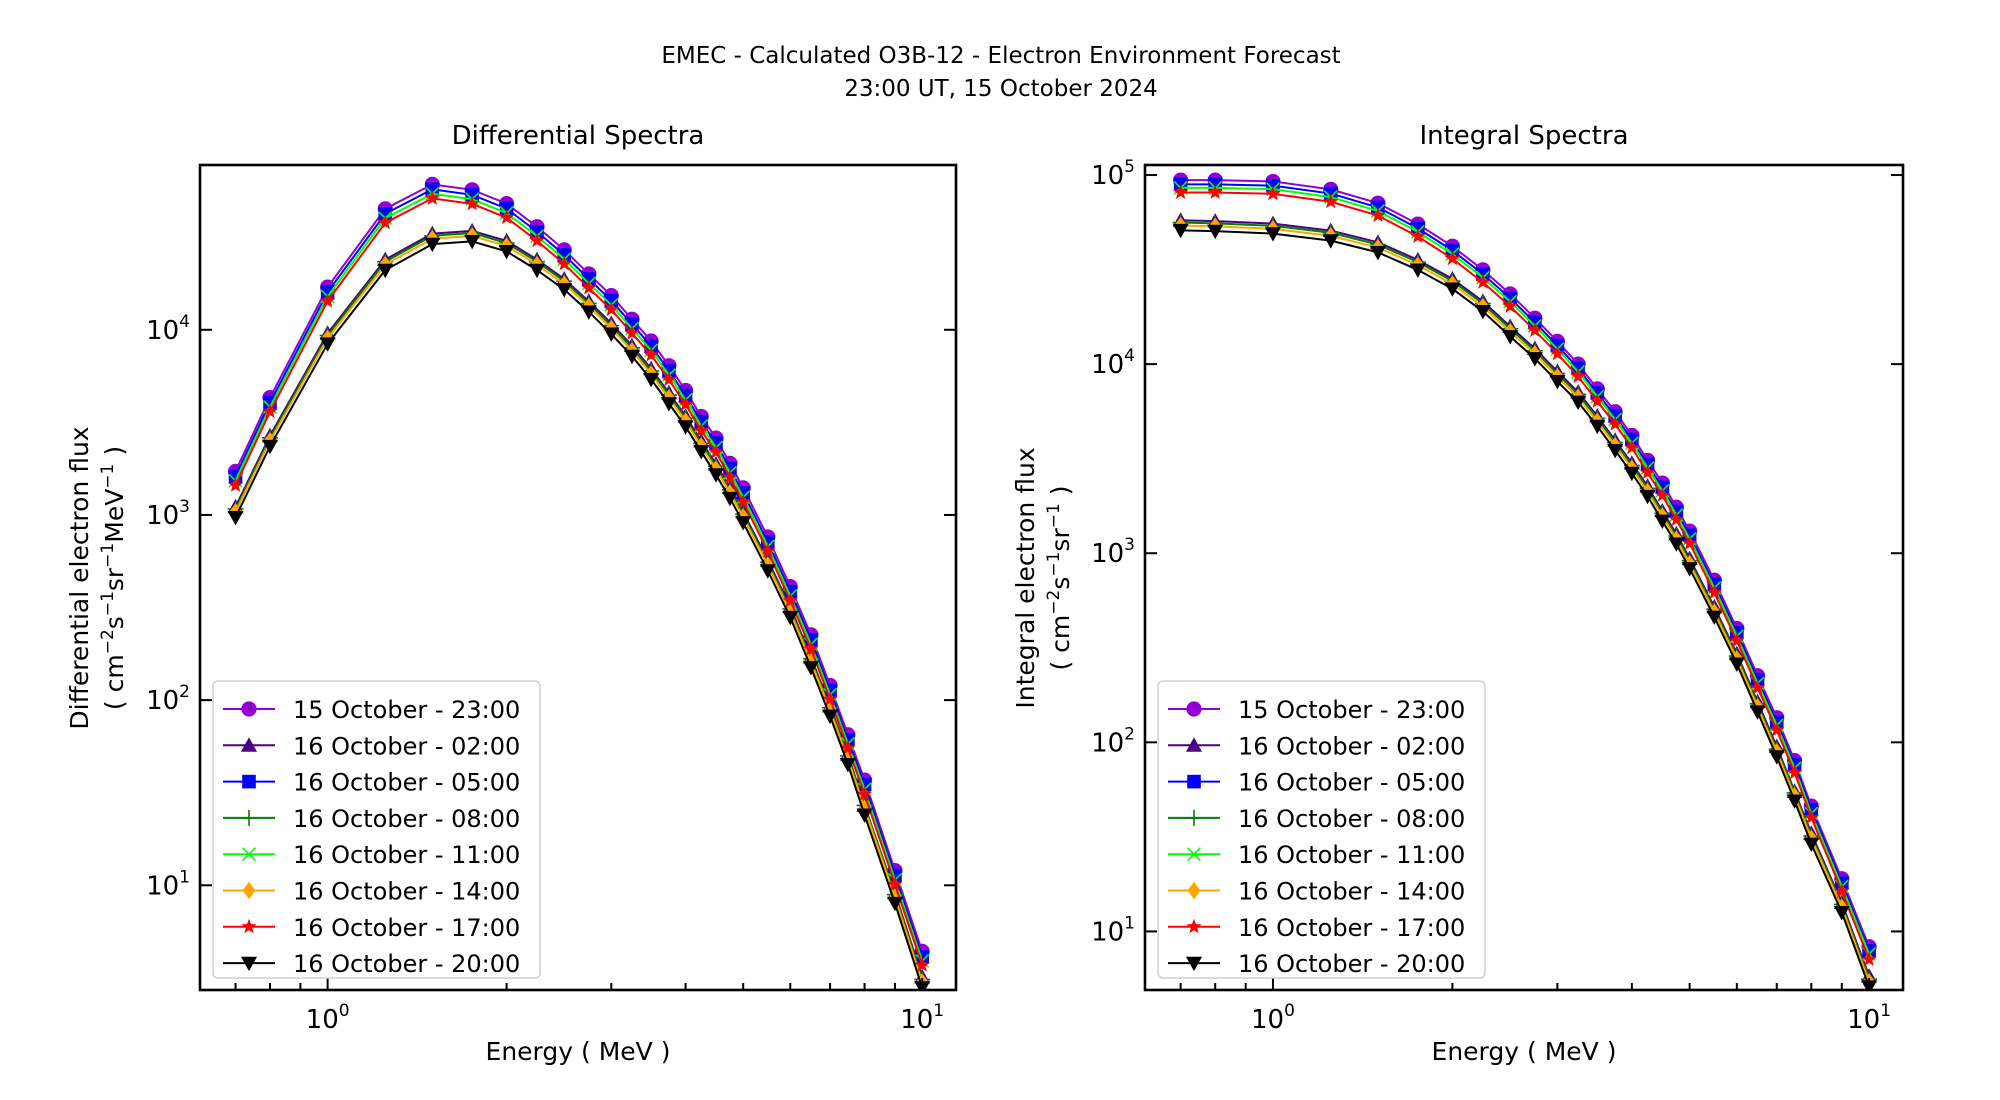  I want to click on legend-label: 15 October - 23:00, so click(406, 710).